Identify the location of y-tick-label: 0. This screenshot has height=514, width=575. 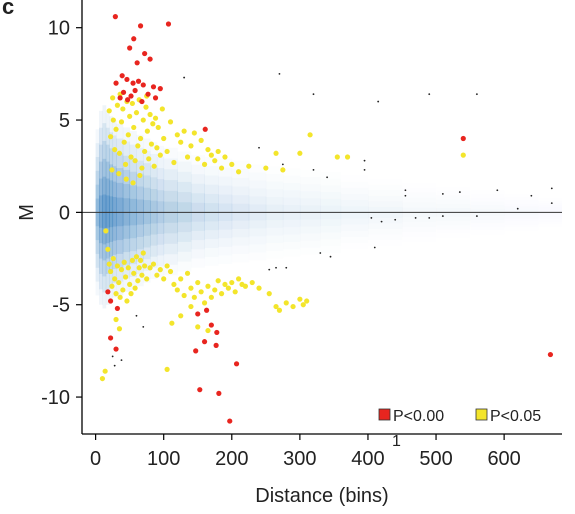
(64, 213).